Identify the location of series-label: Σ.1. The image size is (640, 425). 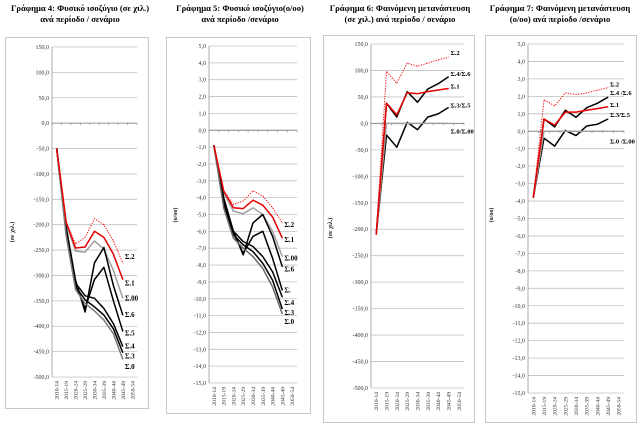
(614, 105).